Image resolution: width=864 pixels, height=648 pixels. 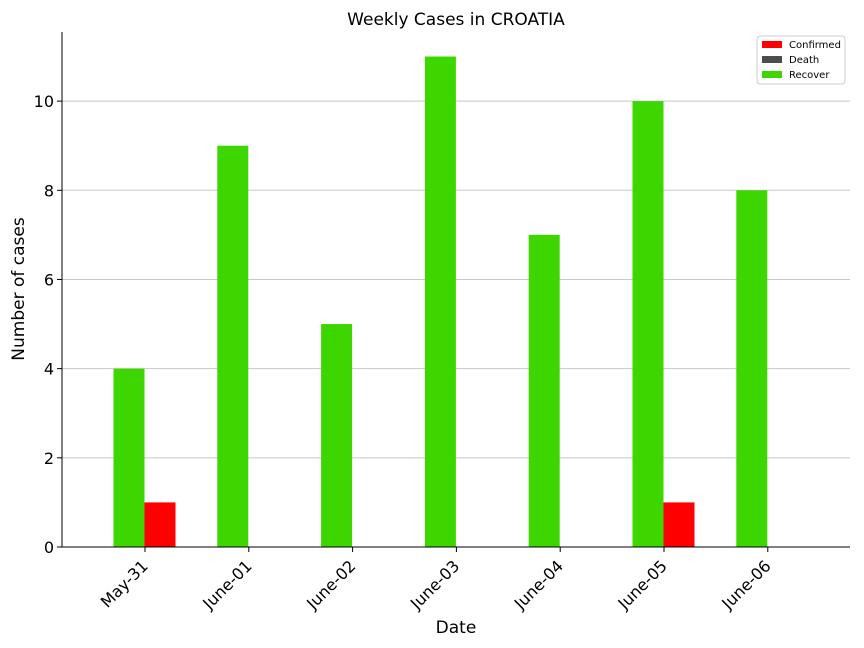 What do you see at coordinates (809, 75) in the screenshot?
I see `legend-entry: Recover` at bounding box center [809, 75].